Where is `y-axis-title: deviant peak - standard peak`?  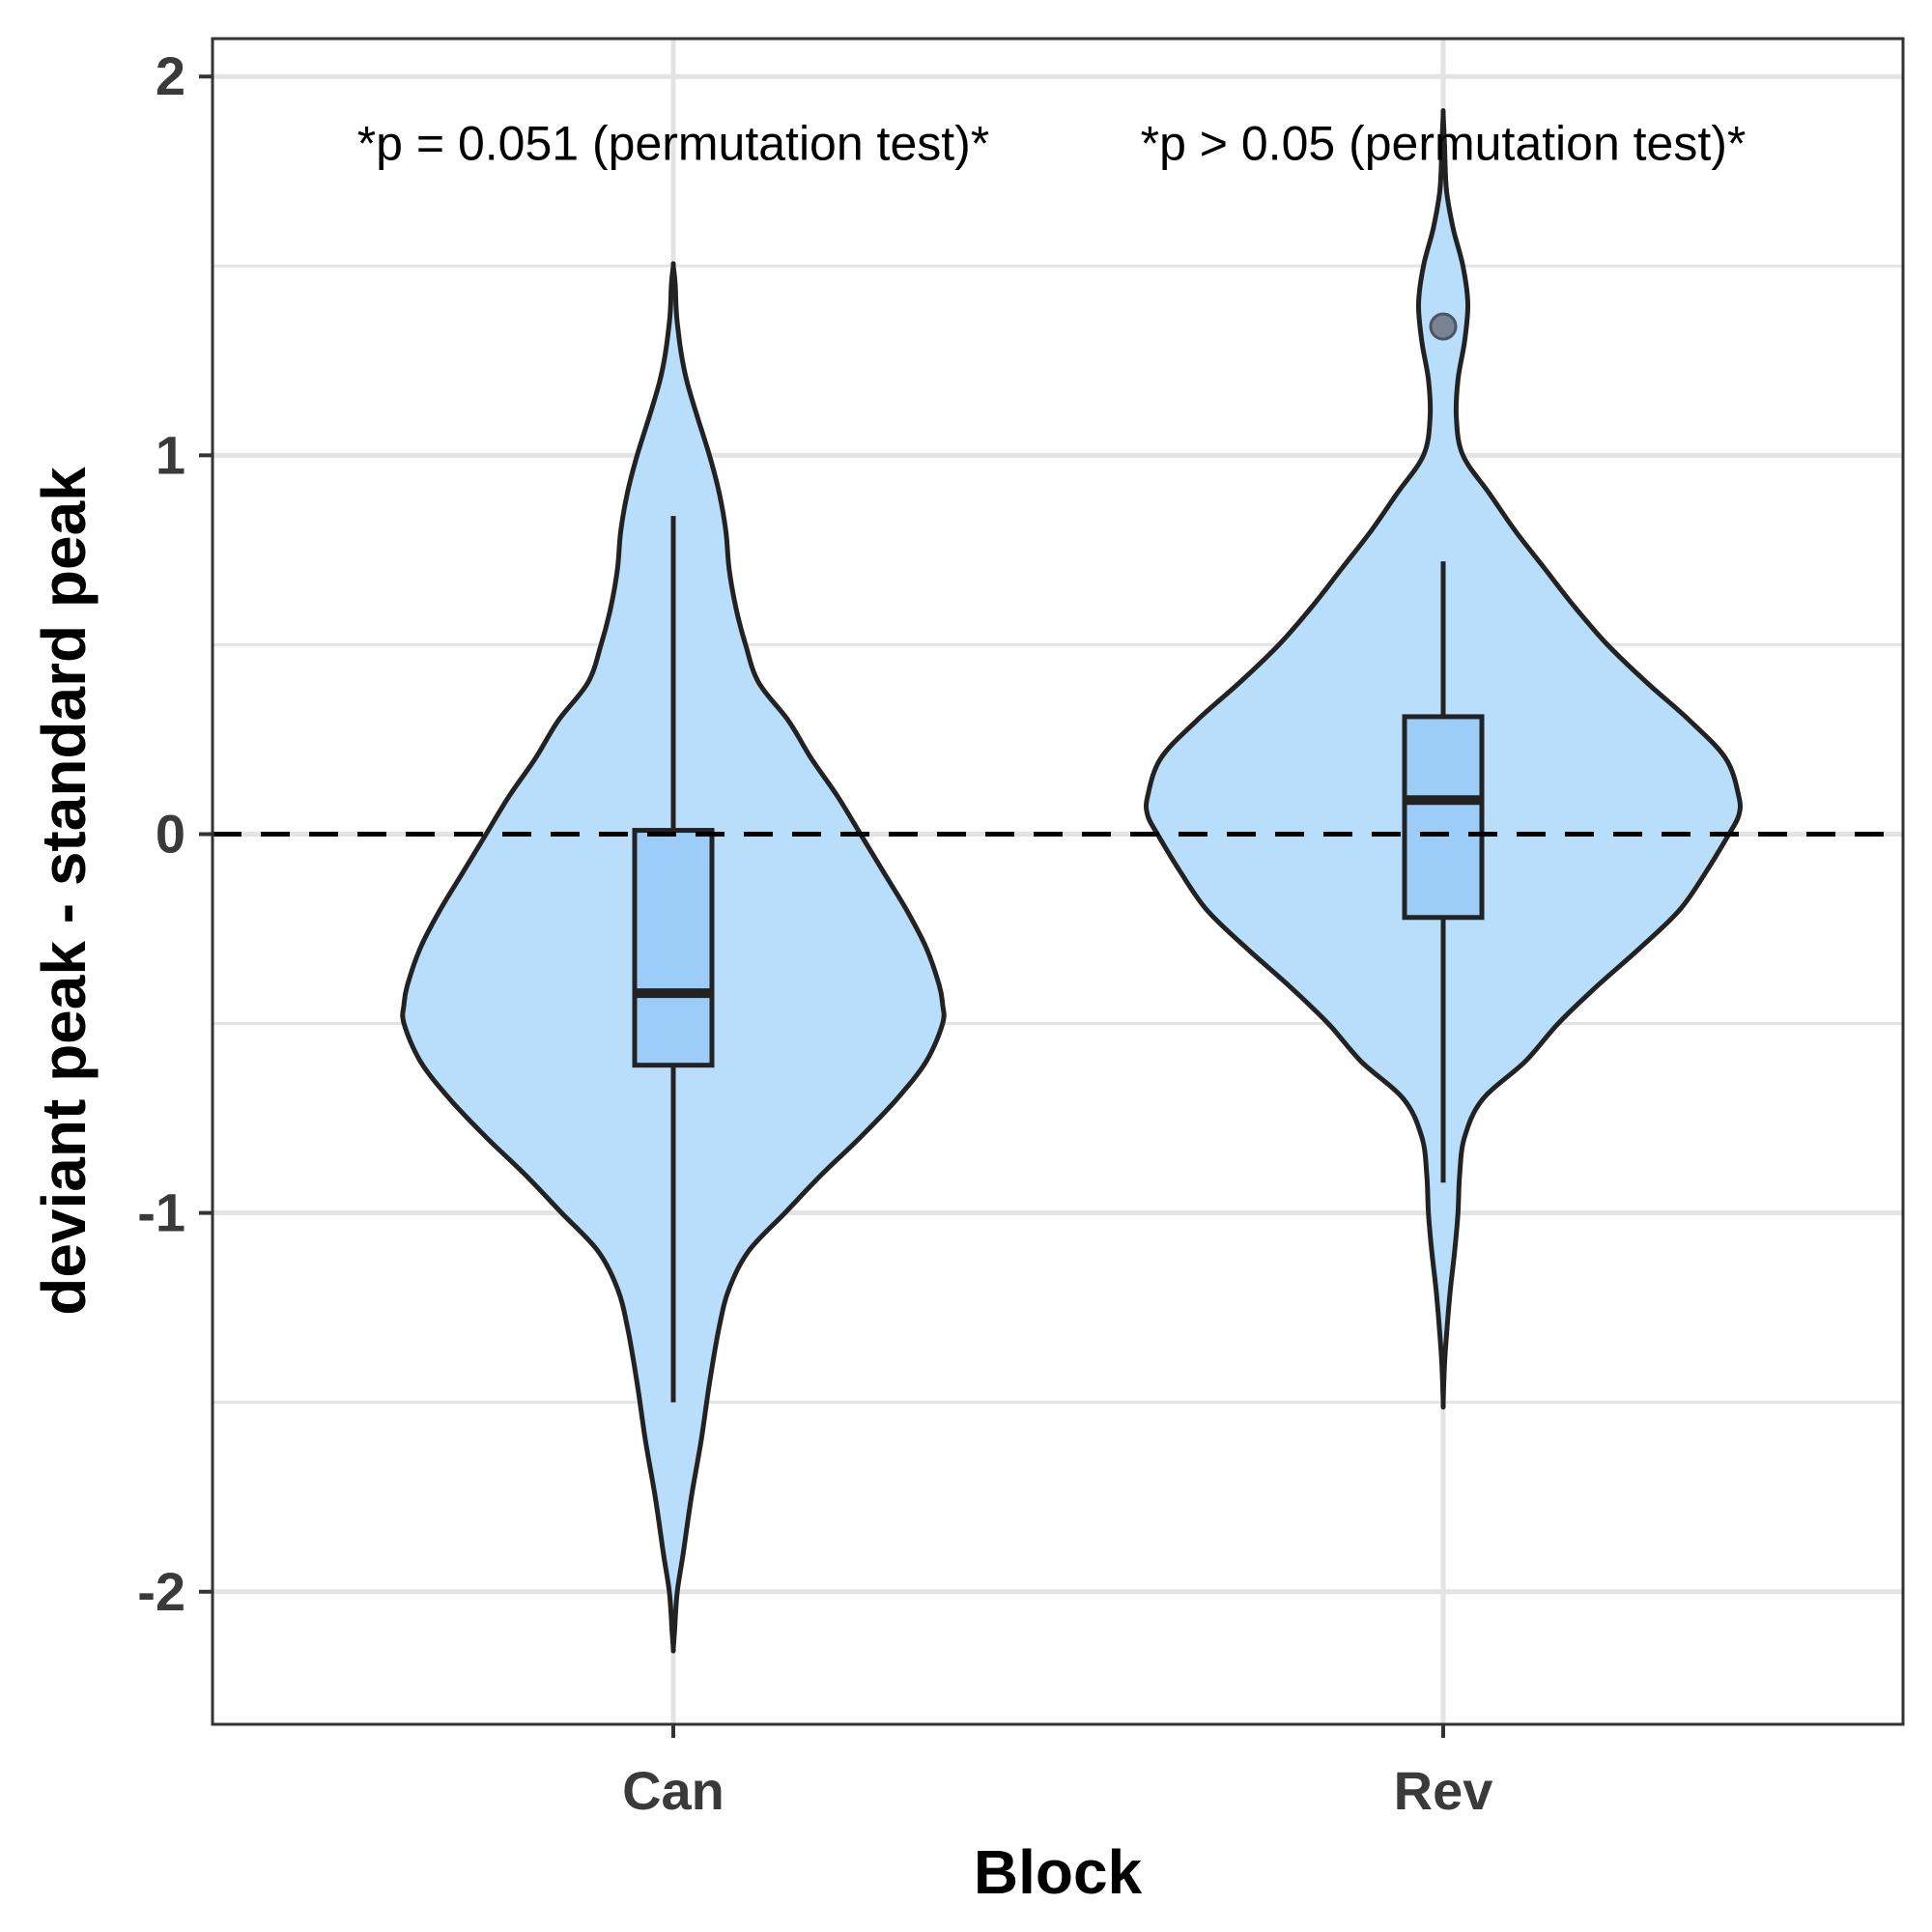
y-axis-title: deviant peak - standard peak is located at coordinates (64, 891).